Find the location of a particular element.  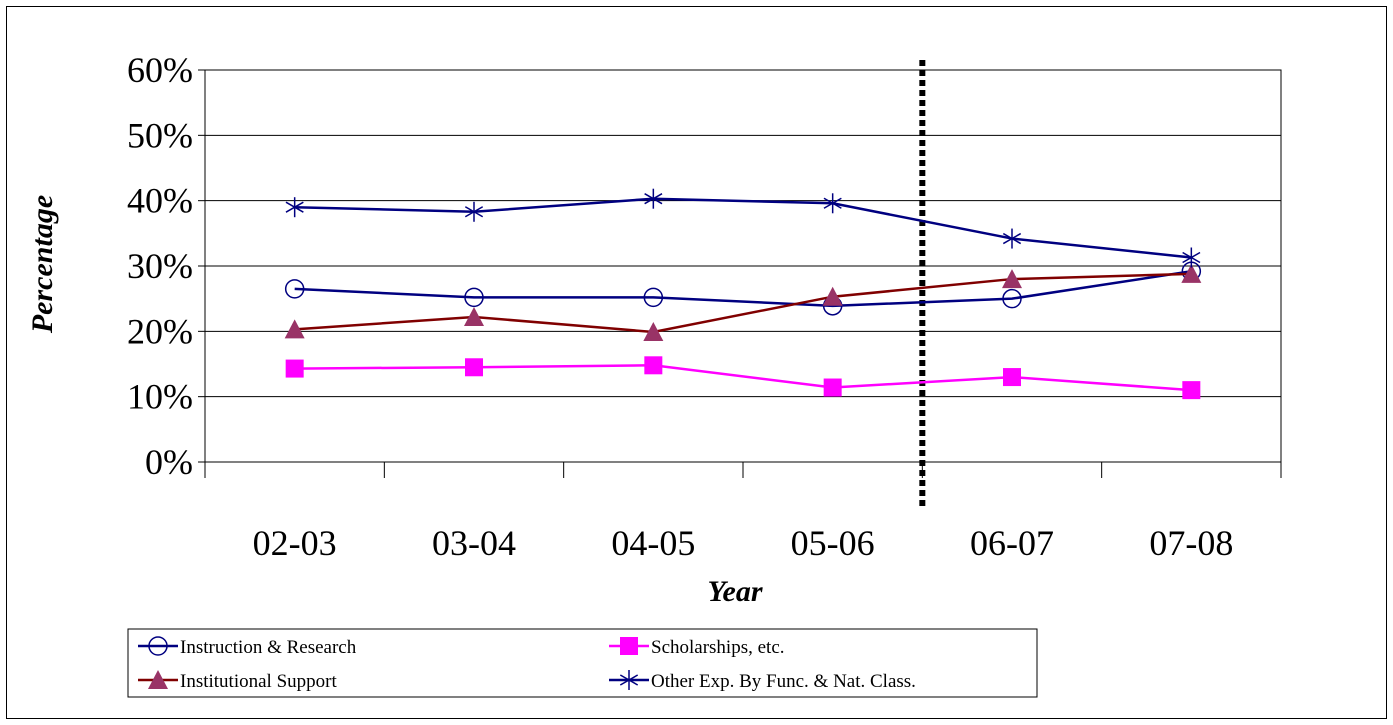

legend-item: Instruction & Research is located at coordinates (247, 647).